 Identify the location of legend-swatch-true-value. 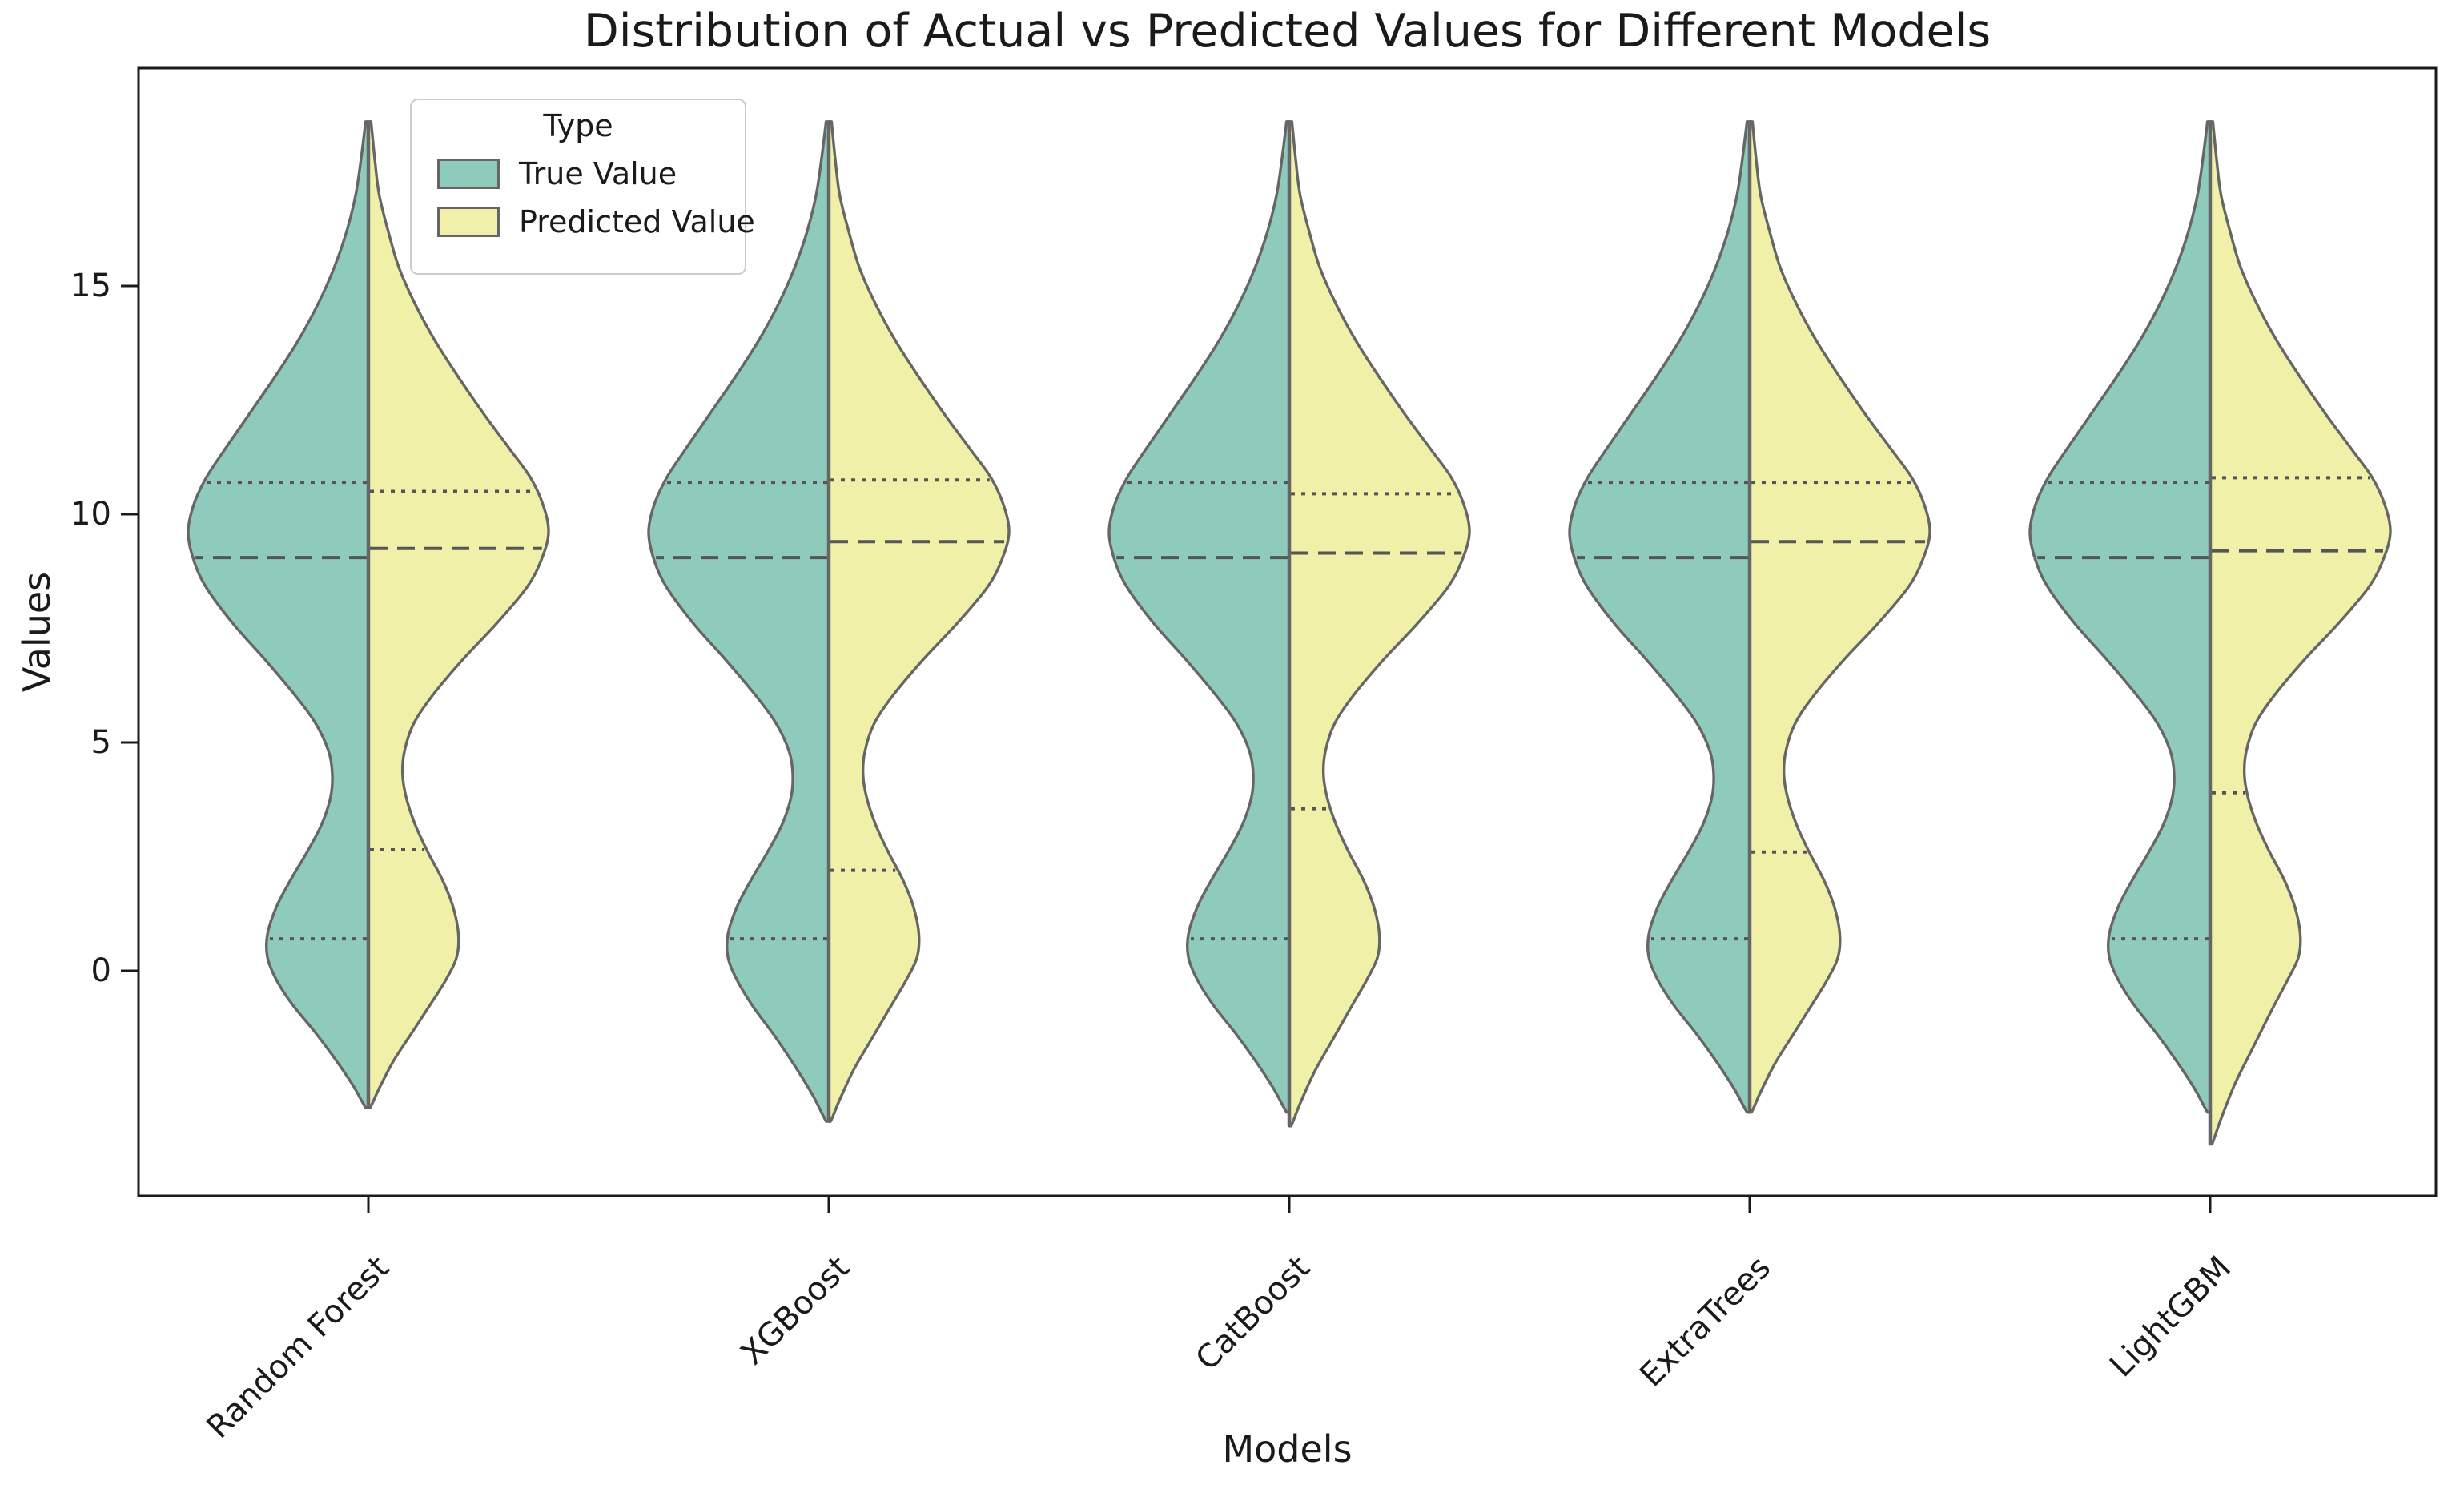
(468, 174).